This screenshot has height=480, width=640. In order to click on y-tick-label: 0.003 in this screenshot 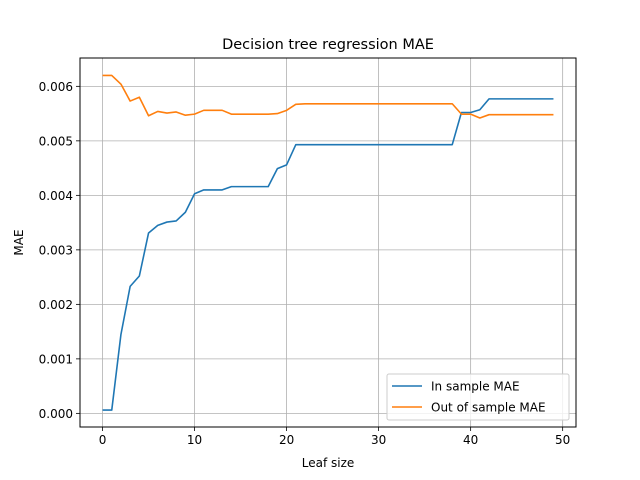, I will do `click(56, 250)`.